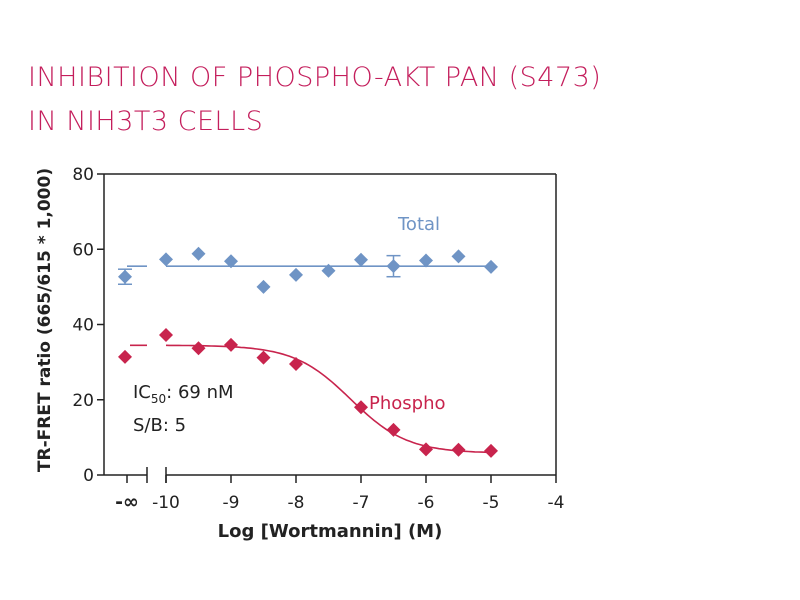 The image size is (800, 600). I want to click on sb-annotation: S/B: 5, so click(159, 425).